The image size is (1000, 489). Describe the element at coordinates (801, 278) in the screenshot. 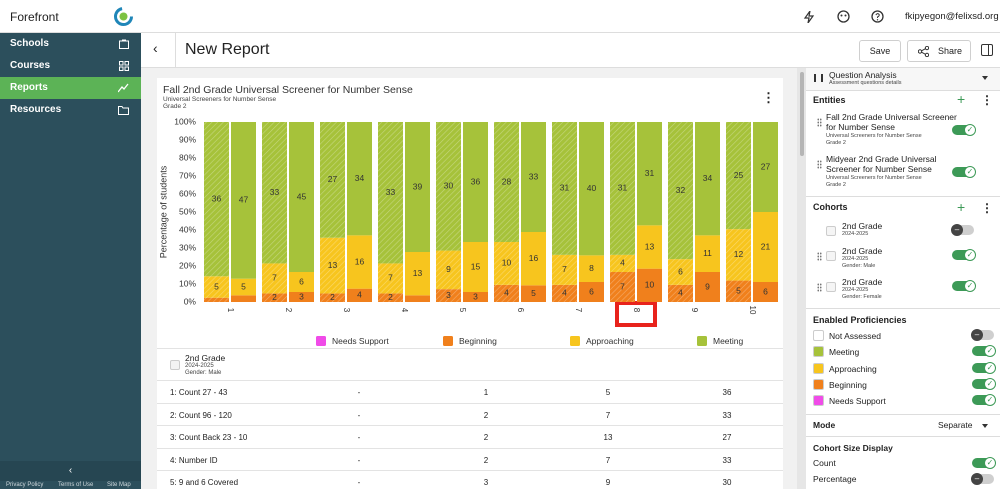

I see `scrollbar` at that location.